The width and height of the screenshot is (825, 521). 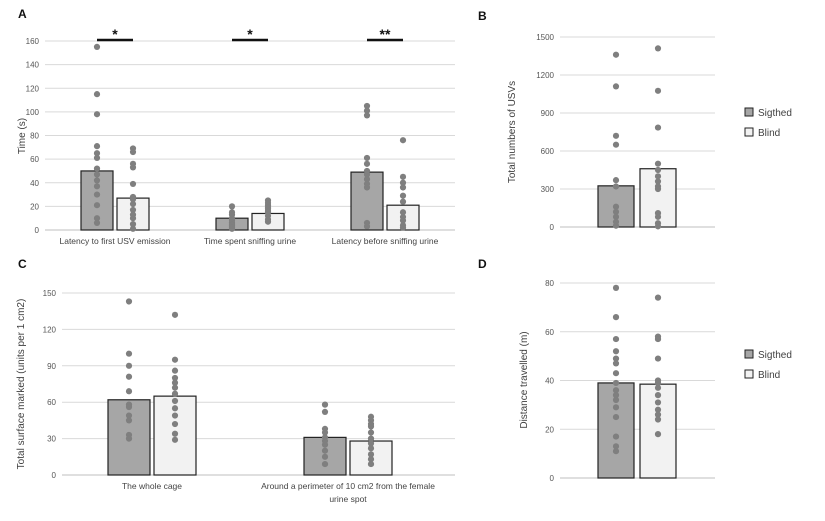 I want to click on legend-swatch-d-sigthed, so click(x=749, y=354).